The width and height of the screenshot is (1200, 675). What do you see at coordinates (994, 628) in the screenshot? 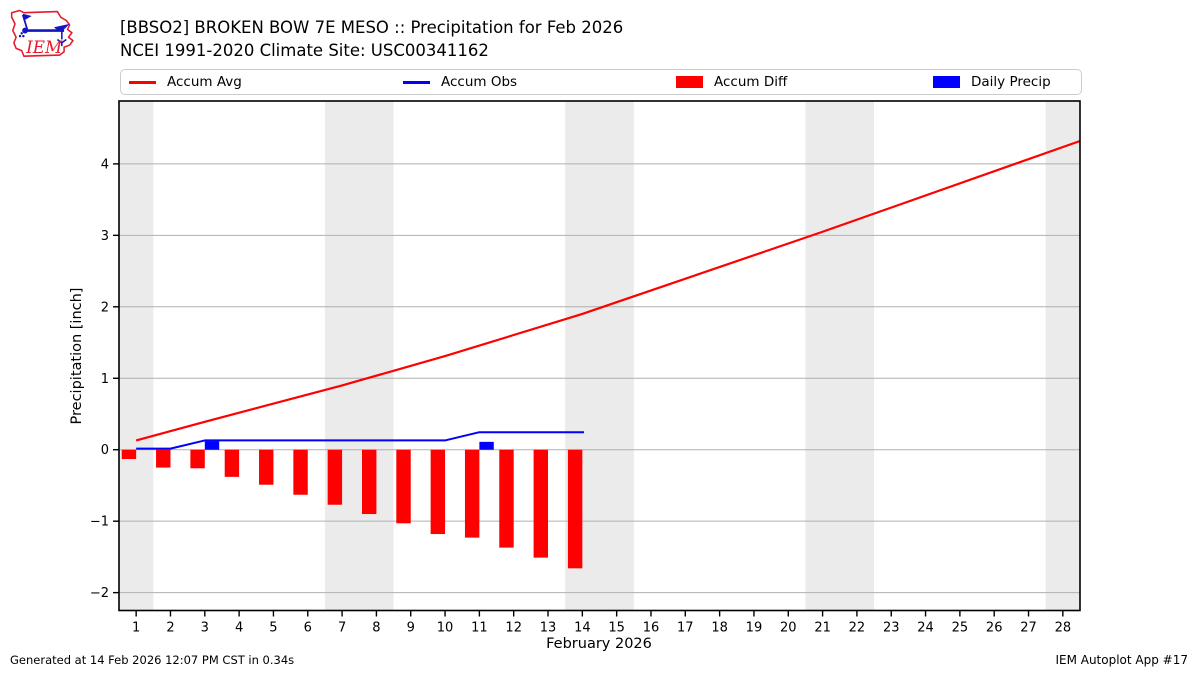
I see `x-tick-label: 26` at bounding box center [994, 628].